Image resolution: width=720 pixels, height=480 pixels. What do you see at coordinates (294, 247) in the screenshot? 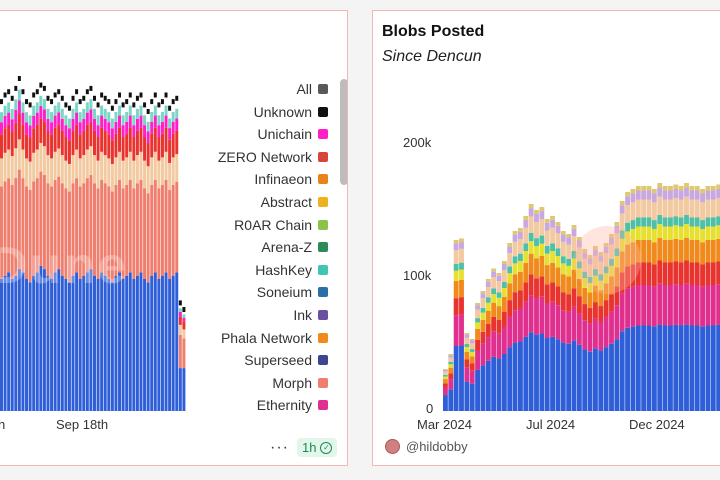
I see `legend-item: Arena-Z` at bounding box center [294, 247].